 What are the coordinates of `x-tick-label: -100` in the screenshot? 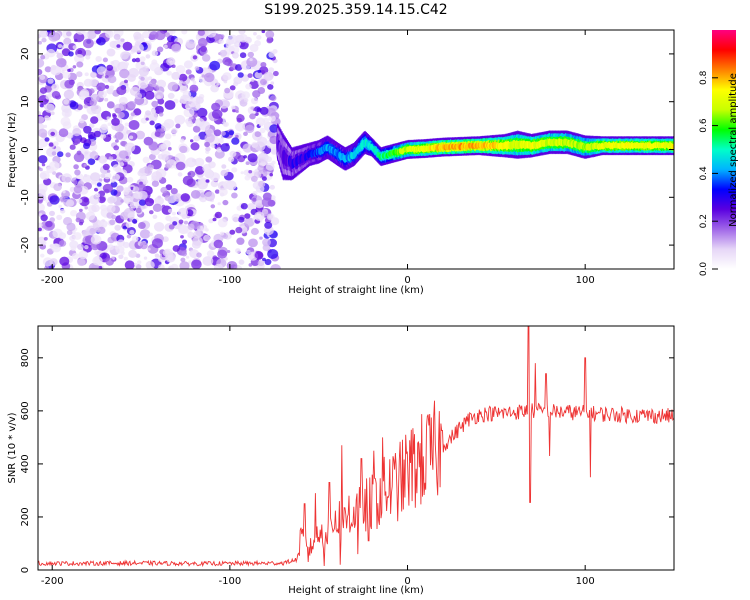 It's located at (230, 581).